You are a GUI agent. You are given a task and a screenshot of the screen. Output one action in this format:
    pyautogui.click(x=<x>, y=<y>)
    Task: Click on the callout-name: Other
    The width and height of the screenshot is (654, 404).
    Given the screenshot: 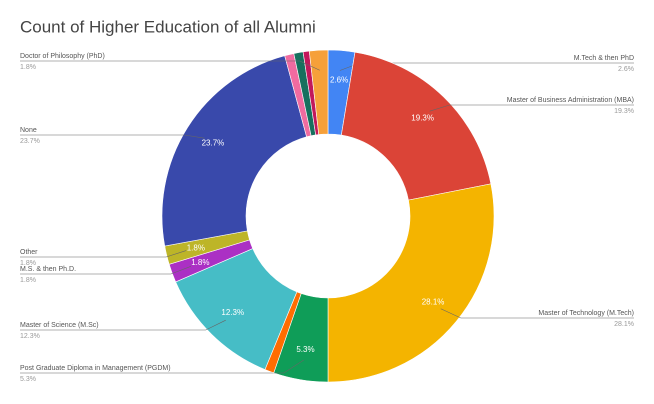 What is the action you would take?
    pyautogui.click(x=29, y=252)
    